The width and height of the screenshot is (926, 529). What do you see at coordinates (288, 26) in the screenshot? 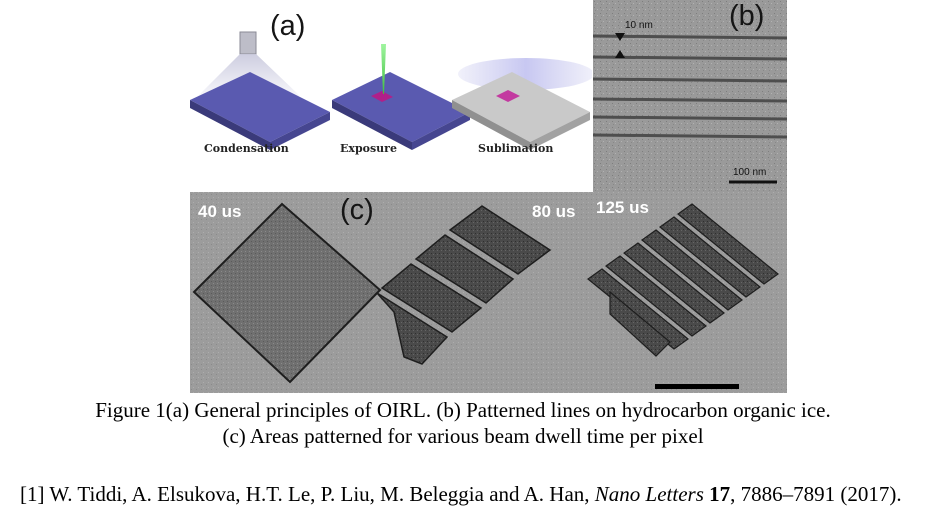
I see `panel-a-letter: (a)` at bounding box center [288, 26].